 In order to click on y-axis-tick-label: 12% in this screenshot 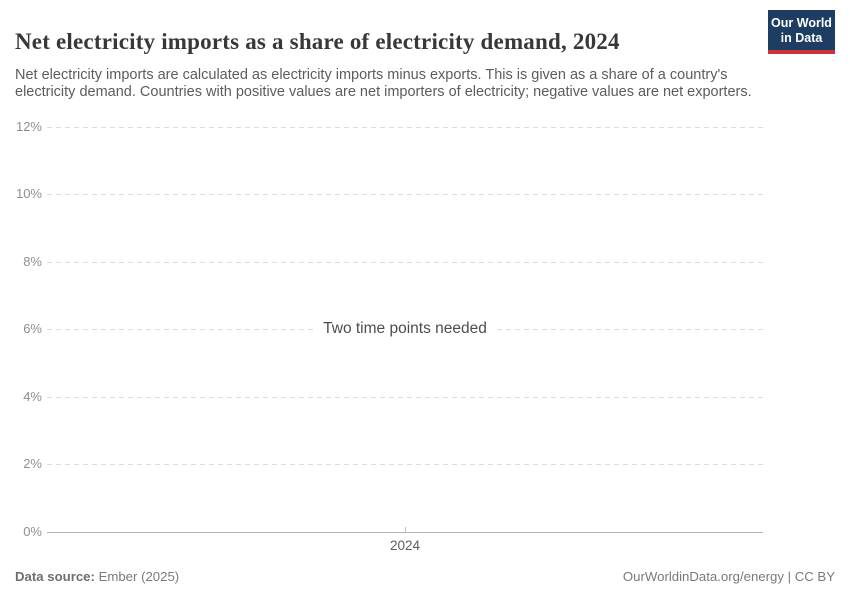, I will do `click(28, 126)`.